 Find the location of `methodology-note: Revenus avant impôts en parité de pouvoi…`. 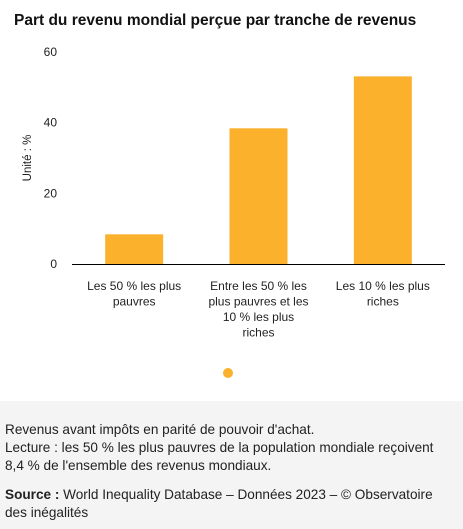

methodology-note: Revenus avant impôts en parité de pouvoi… is located at coordinates (160, 429).